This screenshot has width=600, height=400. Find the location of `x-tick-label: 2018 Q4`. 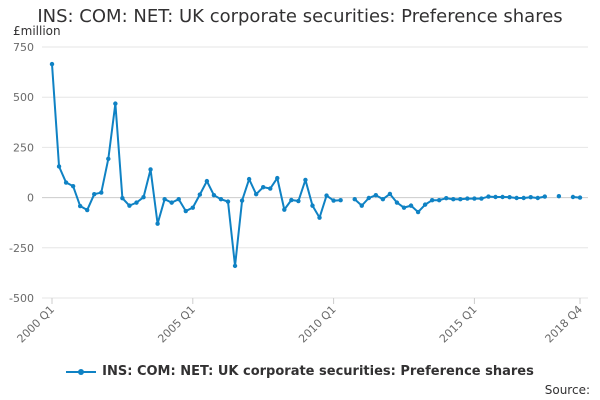

x-tick-label: 2018 Q4 is located at coordinates (564, 324).